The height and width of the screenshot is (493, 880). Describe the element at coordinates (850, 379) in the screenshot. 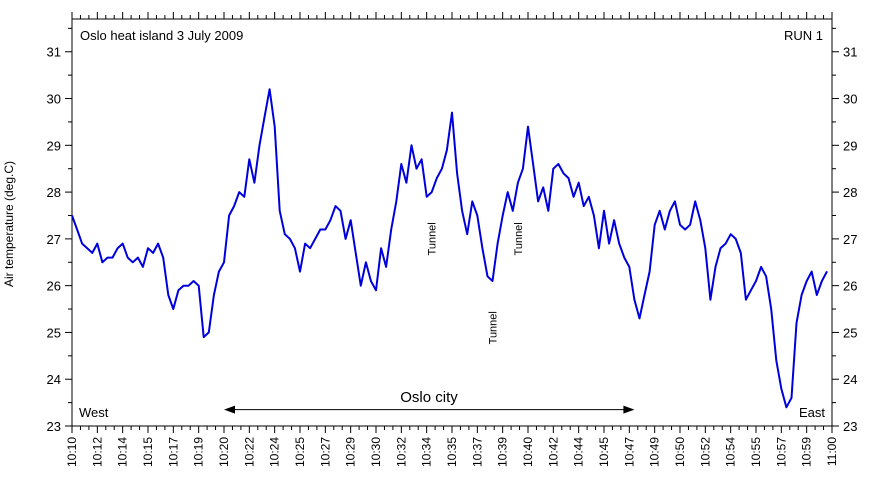

I see `y-tick-label-right: 24` at that location.